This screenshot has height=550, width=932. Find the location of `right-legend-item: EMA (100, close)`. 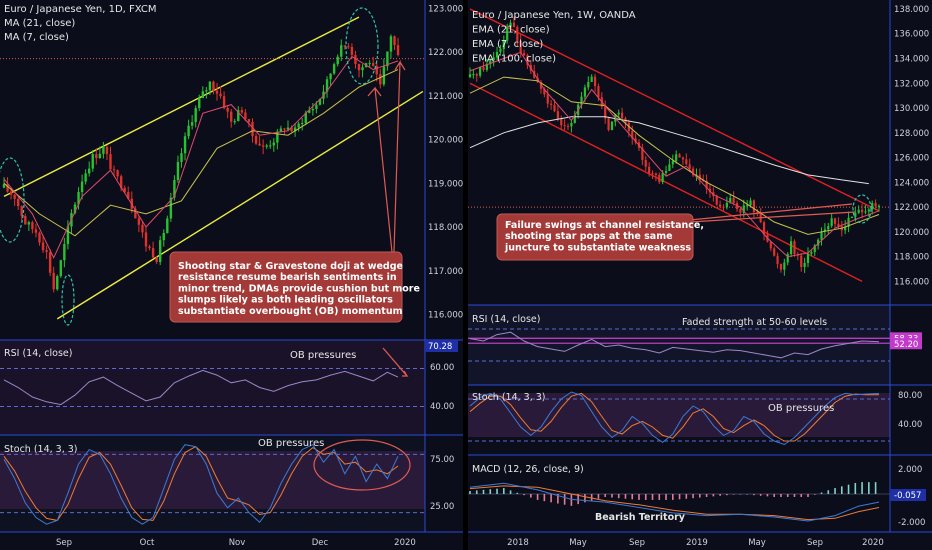

right-legend-item: EMA (100, close) is located at coordinates (514, 59).